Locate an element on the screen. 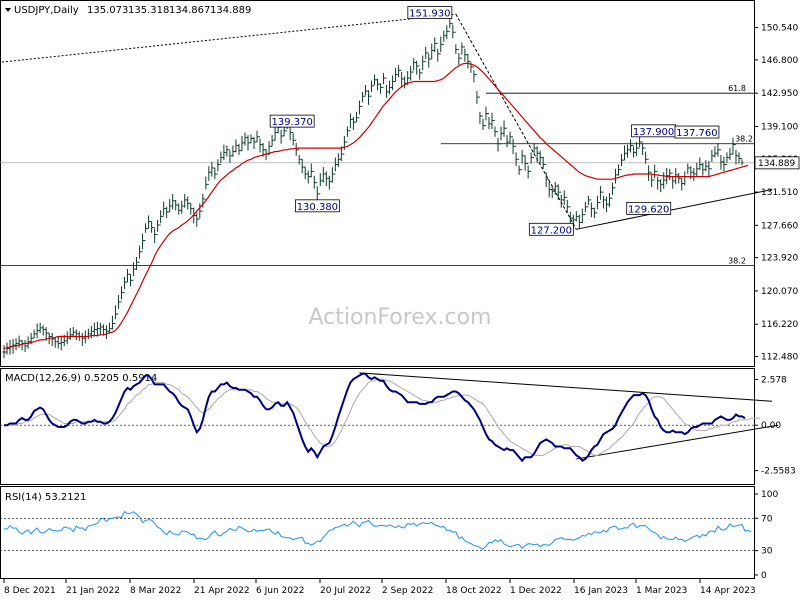 Image resolution: width=800 pixels, height=600 pixels. macd-signal-line is located at coordinates (382, 417).